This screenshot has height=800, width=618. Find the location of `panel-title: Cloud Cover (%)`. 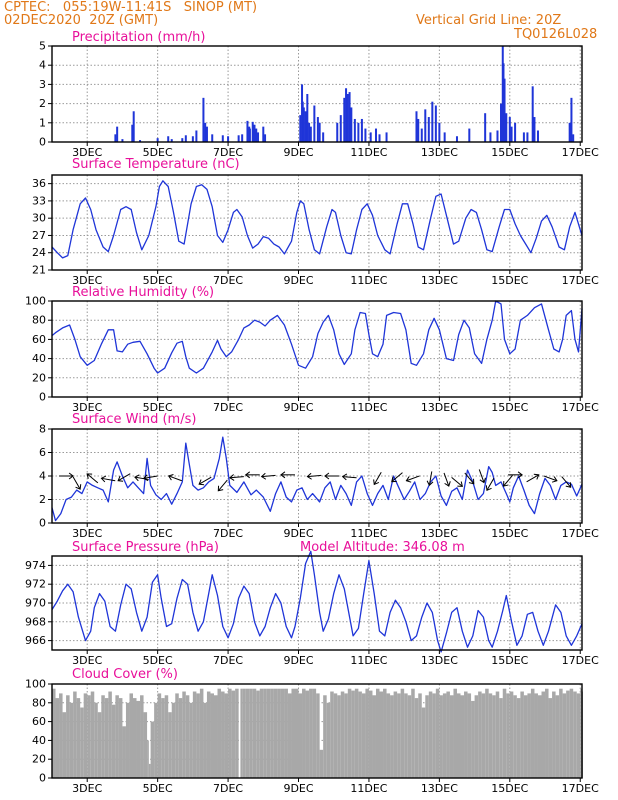

panel-title: Cloud Cover (%) is located at coordinates (125, 674).